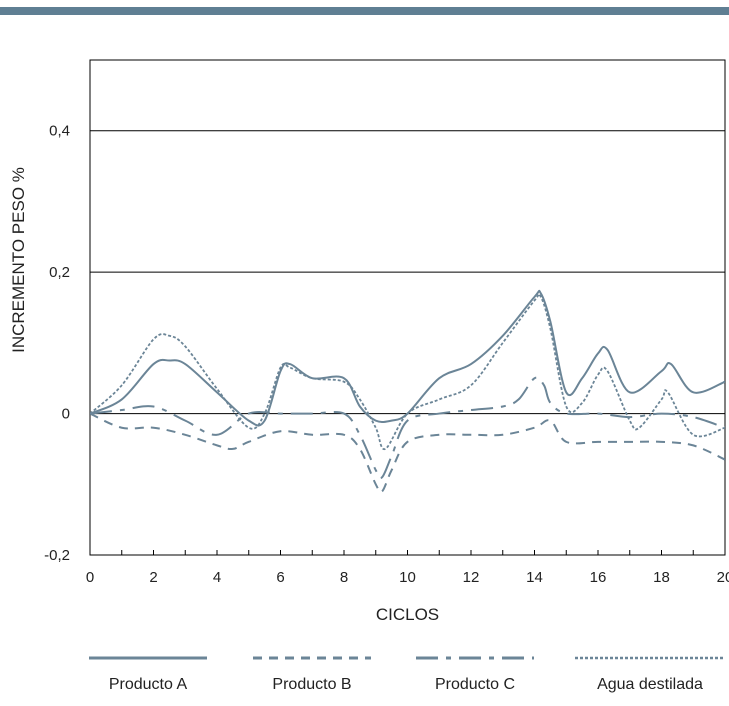 The image size is (729, 706). What do you see at coordinates (57, 555) in the screenshot?
I see `y-tick-label: -0,2` at bounding box center [57, 555].